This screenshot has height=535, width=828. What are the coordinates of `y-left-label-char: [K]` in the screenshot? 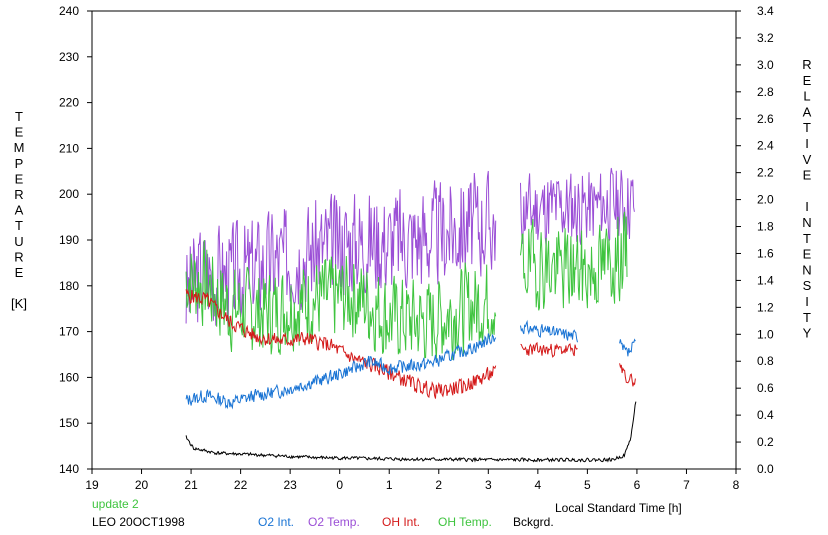 It's located at (19, 303).